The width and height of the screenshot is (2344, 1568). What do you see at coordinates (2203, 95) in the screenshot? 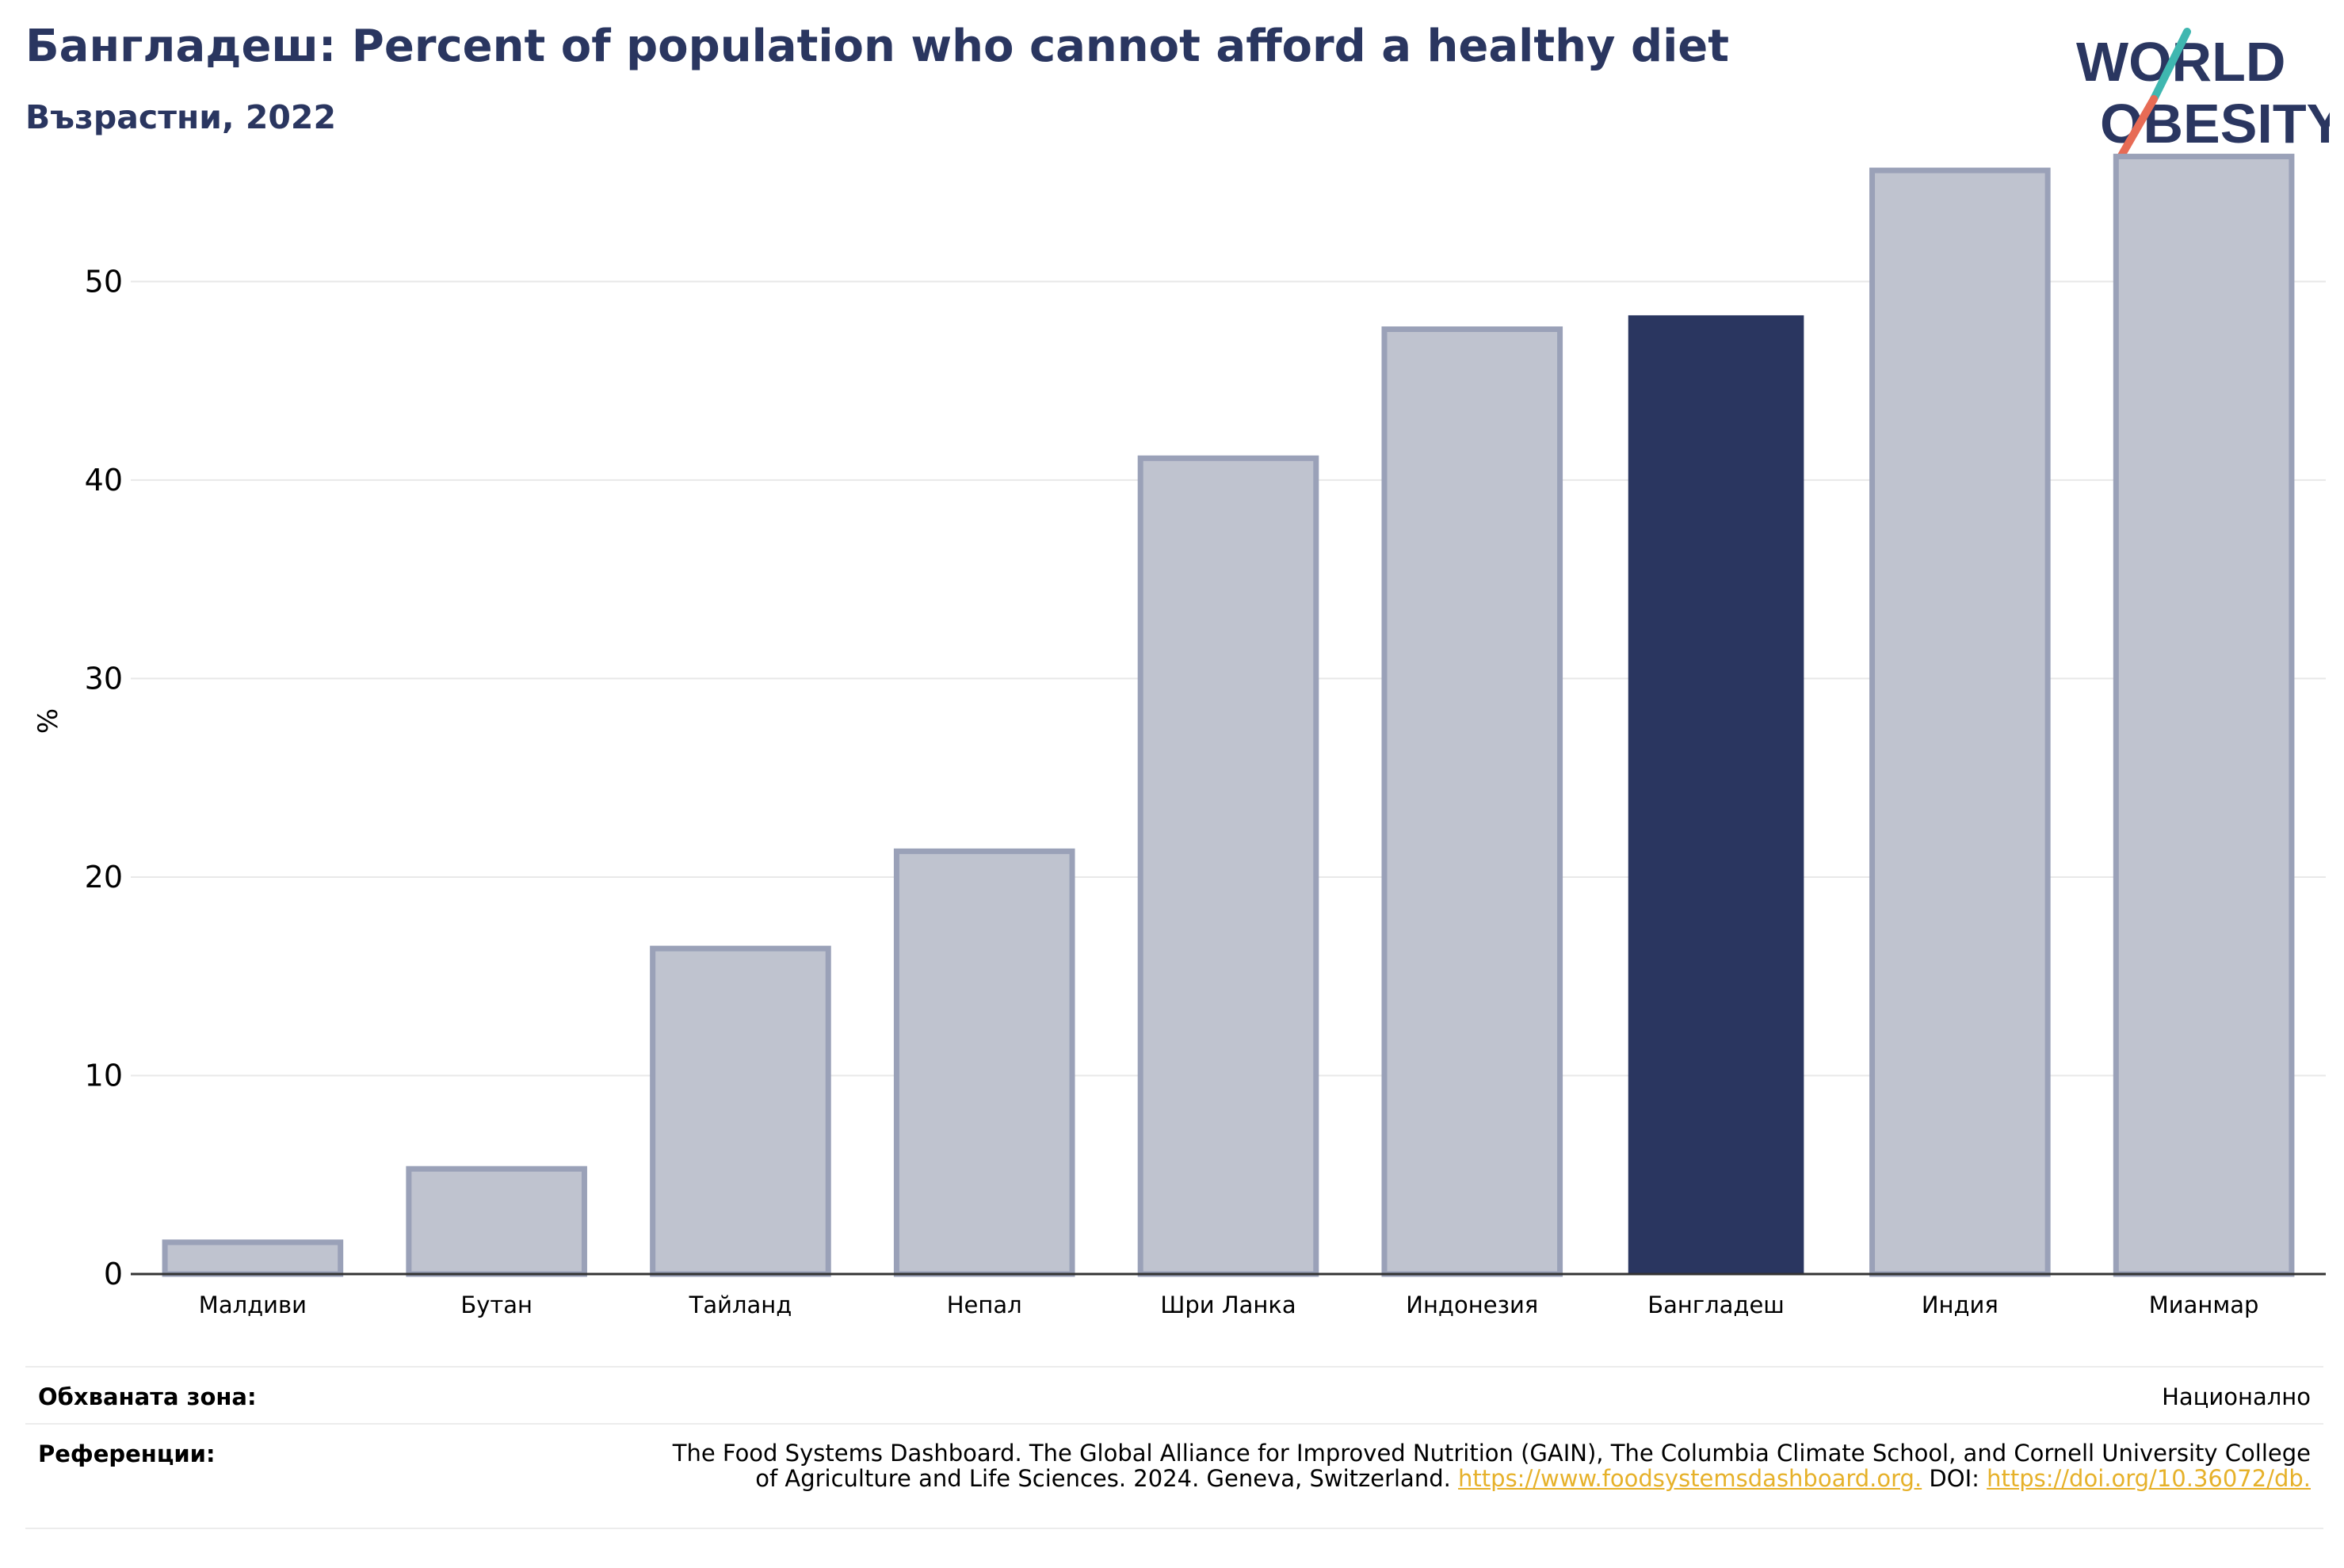
I see `world-obesity-logo: WORLD OBESITY` at bounding box center [2203, 95].